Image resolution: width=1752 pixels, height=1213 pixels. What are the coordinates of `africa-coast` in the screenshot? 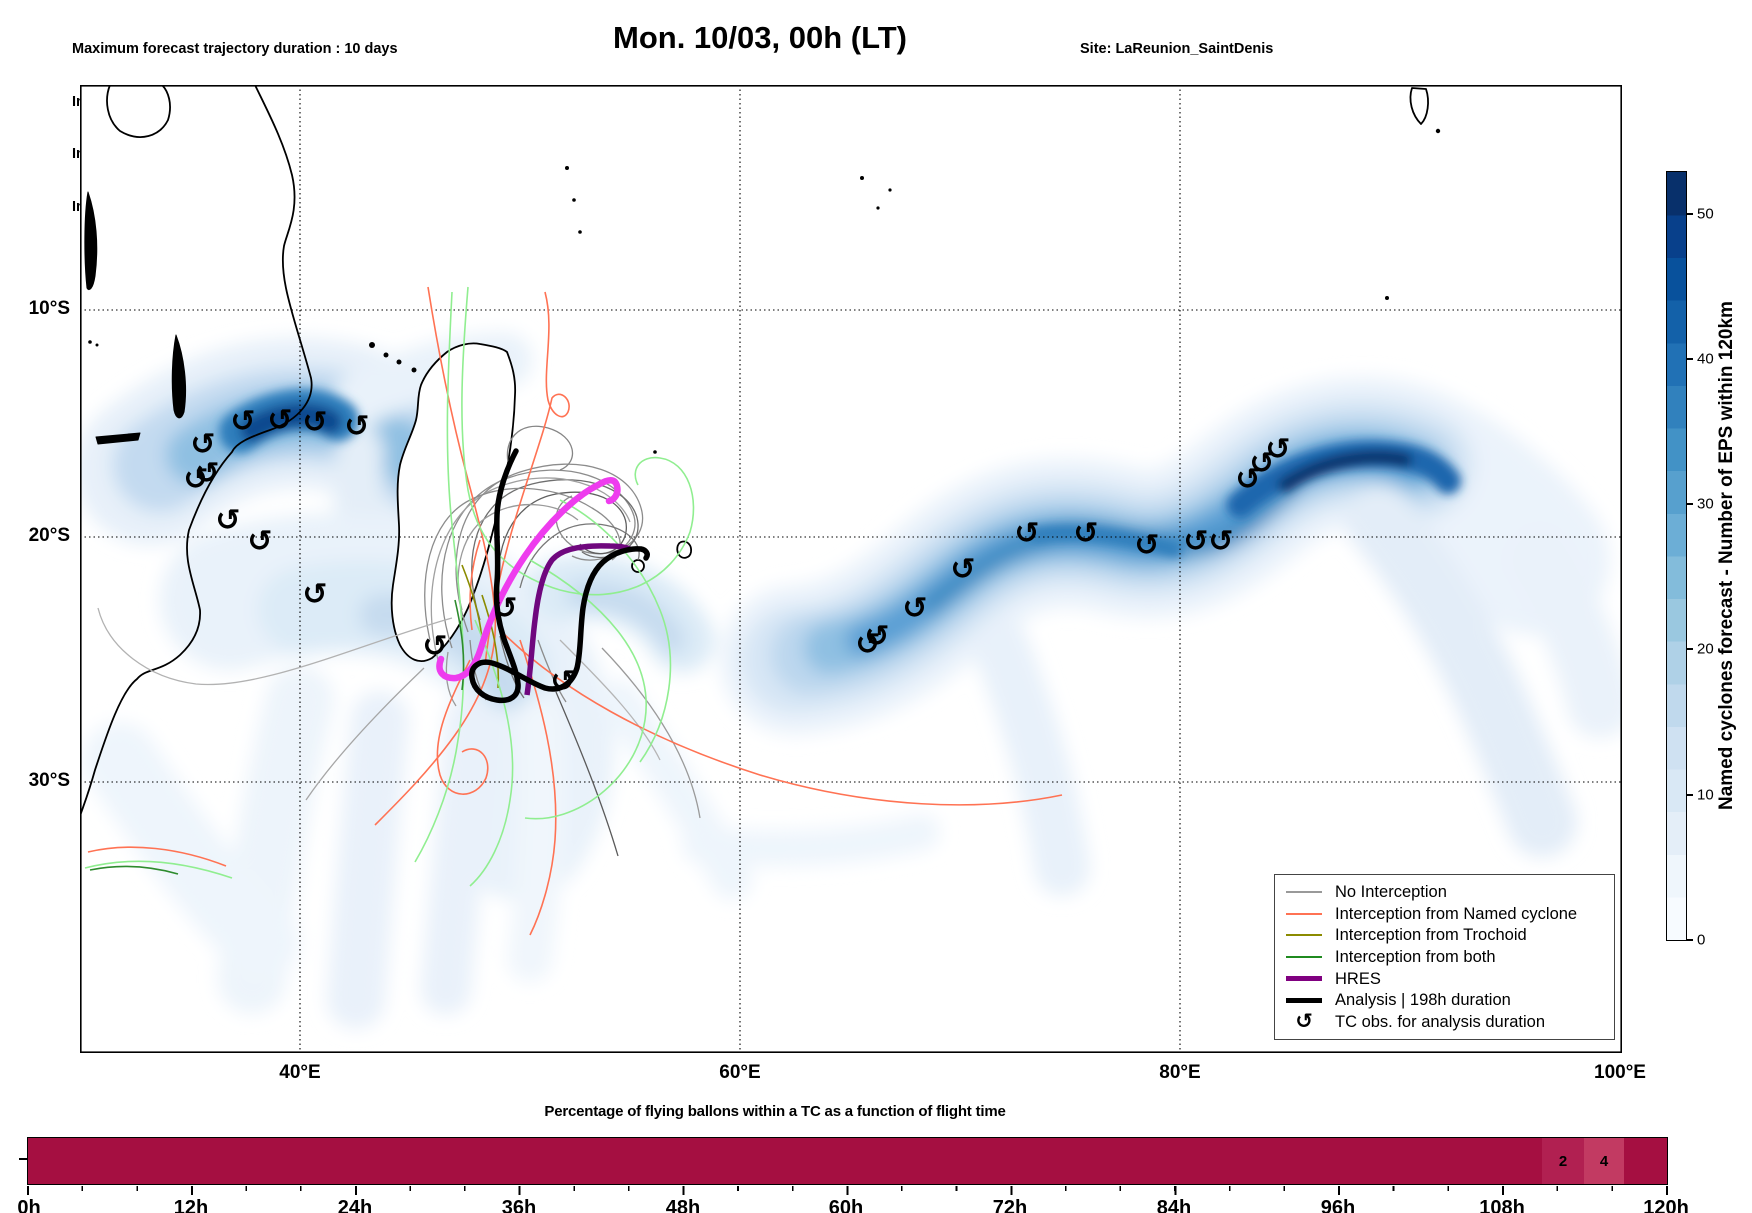 It's located at (196, 451).